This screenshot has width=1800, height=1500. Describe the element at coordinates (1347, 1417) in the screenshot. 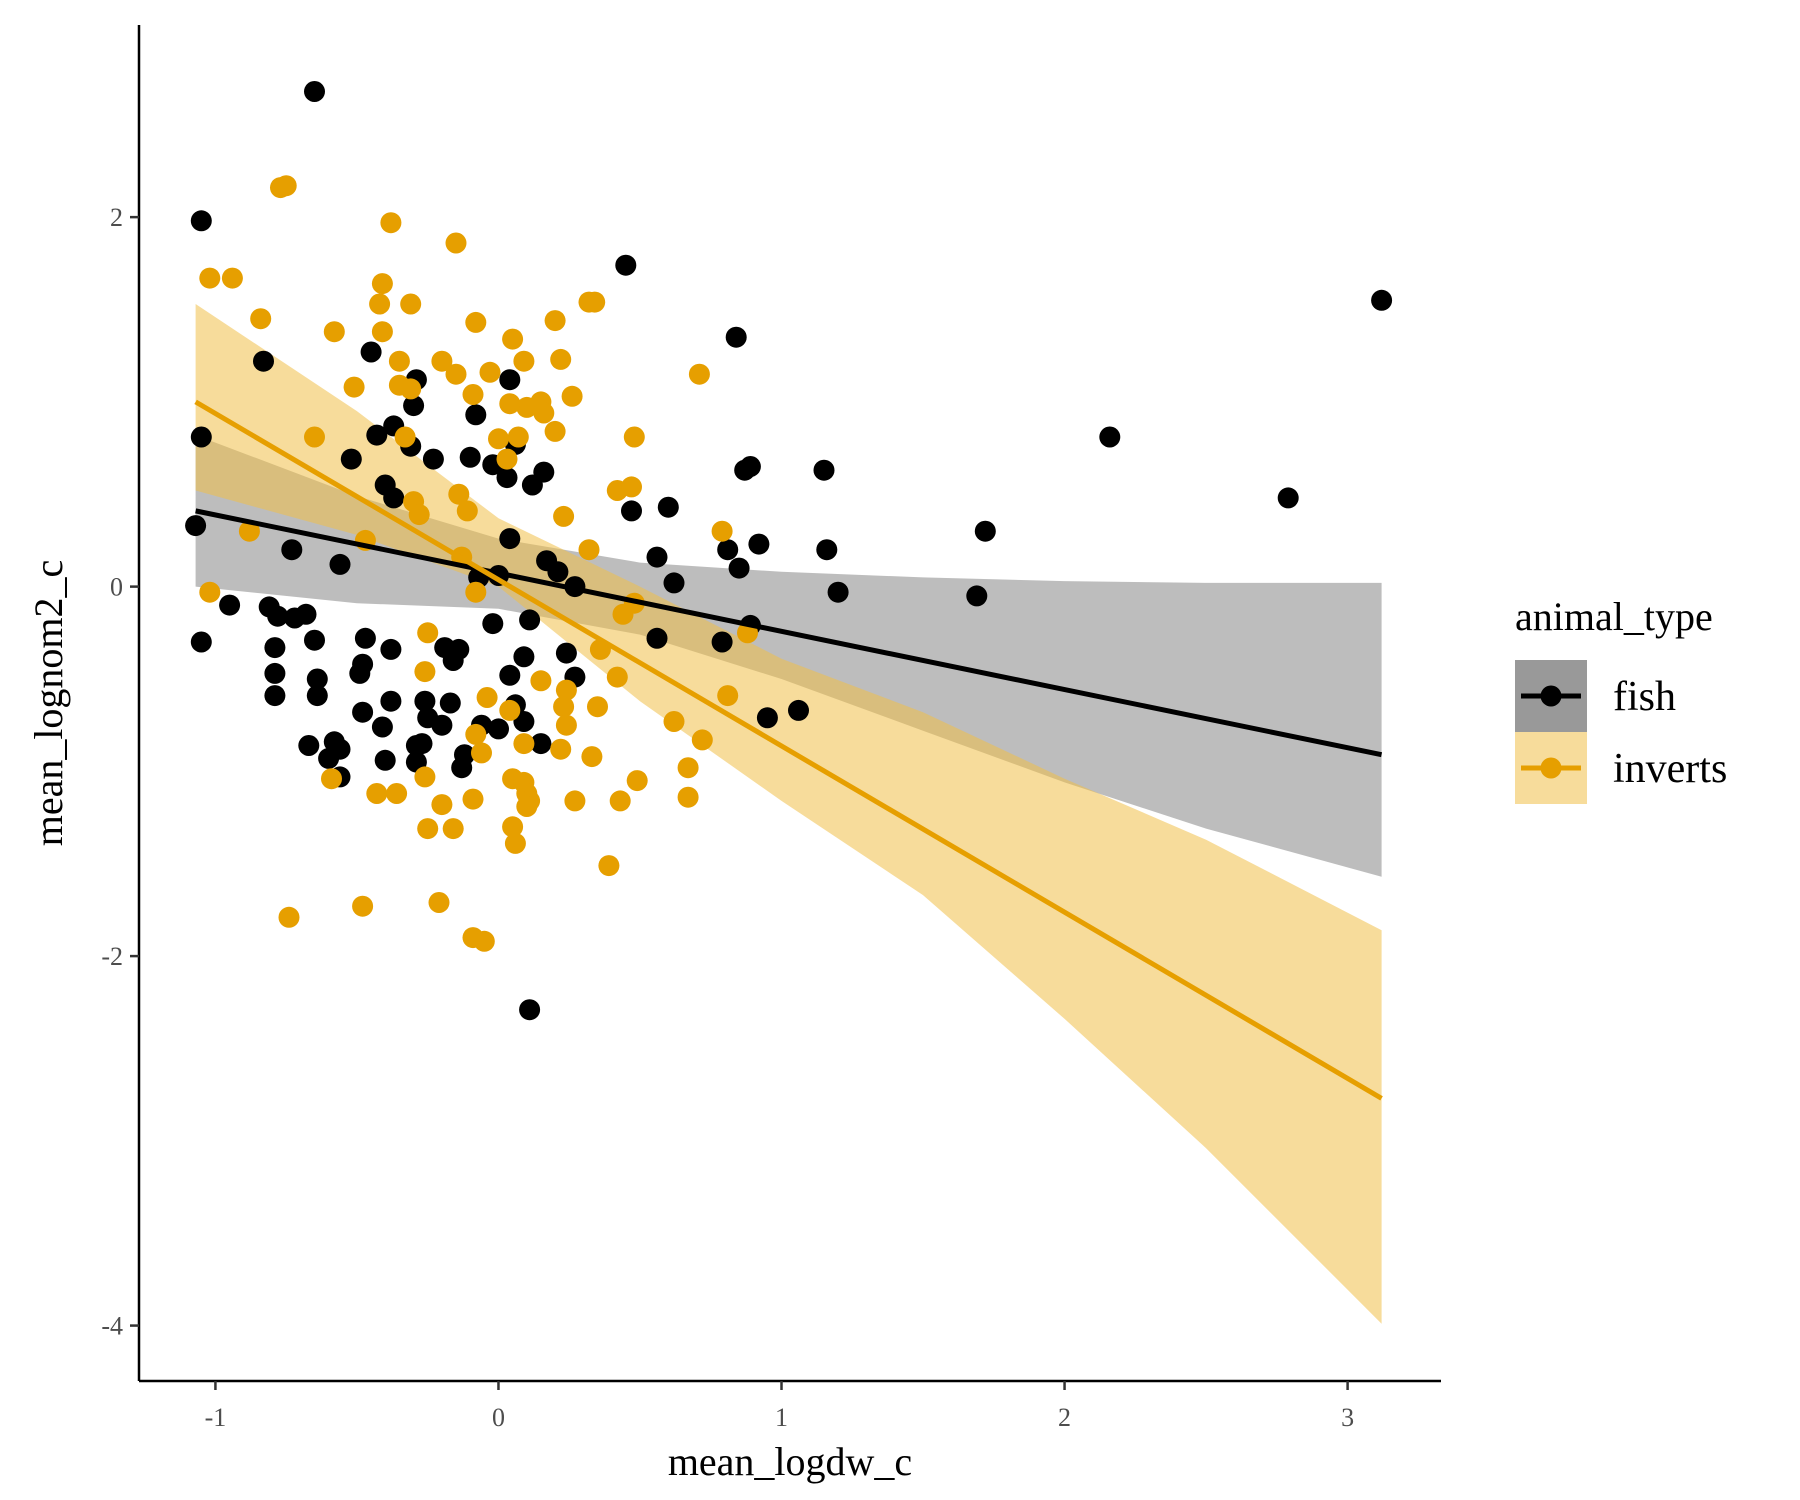

I see `x-tick-label: 3` at that location.